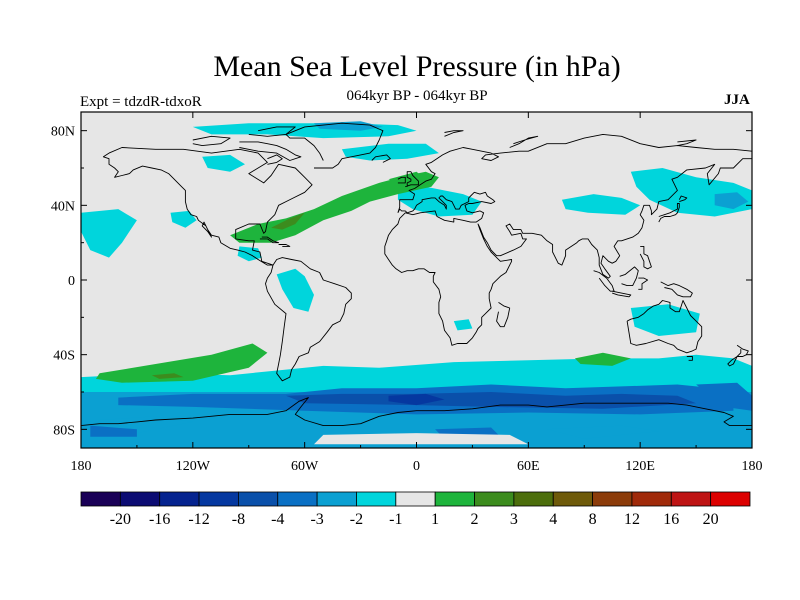  Describe the element at coordinates (416, 466) in the screenshot. I see `x-tick-label: 0` at that location.